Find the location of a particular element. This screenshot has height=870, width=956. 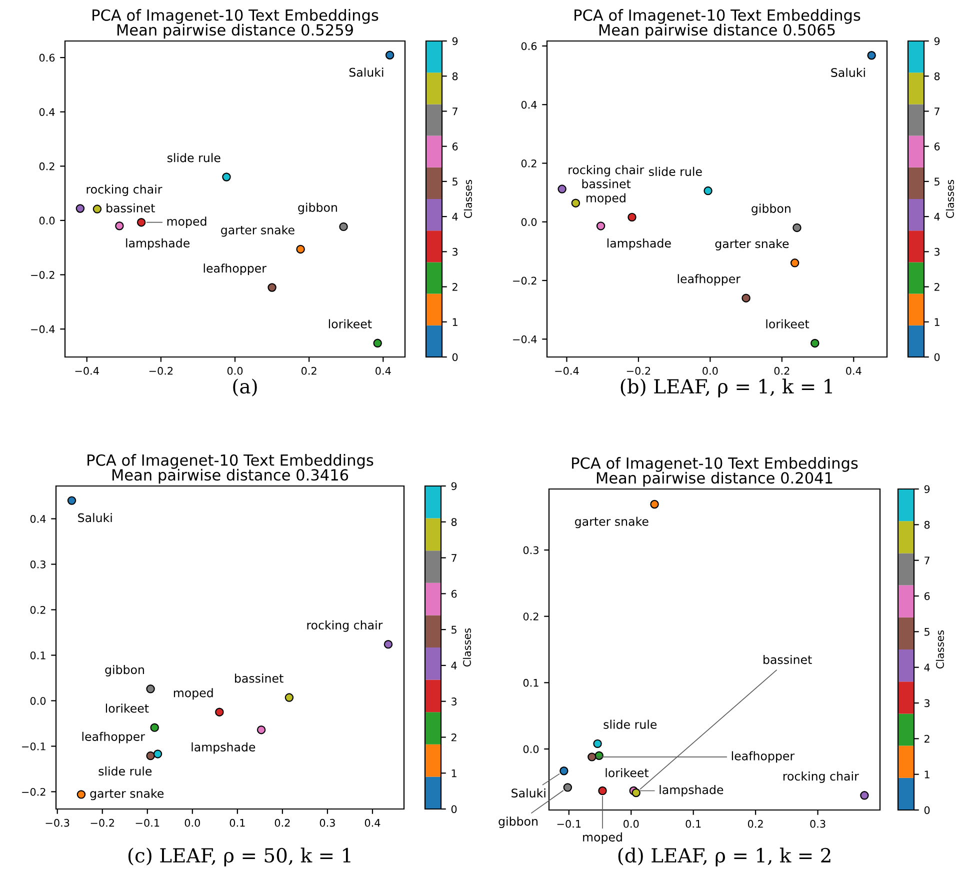

y-tick-label: 0.1 is located at coordinates (530, 682).